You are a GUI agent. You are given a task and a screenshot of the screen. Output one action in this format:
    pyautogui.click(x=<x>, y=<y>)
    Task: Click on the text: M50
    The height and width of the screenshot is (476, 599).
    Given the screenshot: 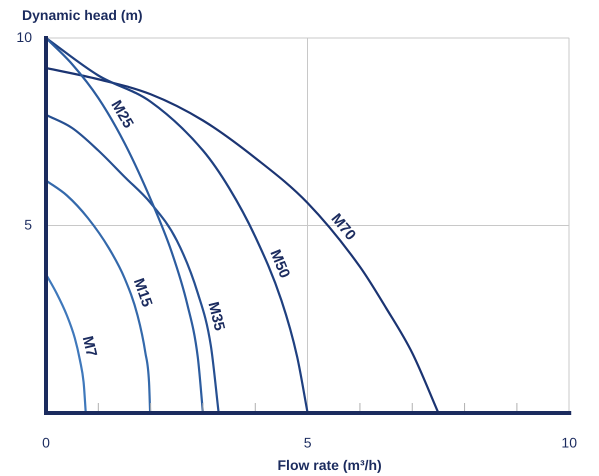 What is the action you would take?
    pyautogui.click(x=280, y=264)
    